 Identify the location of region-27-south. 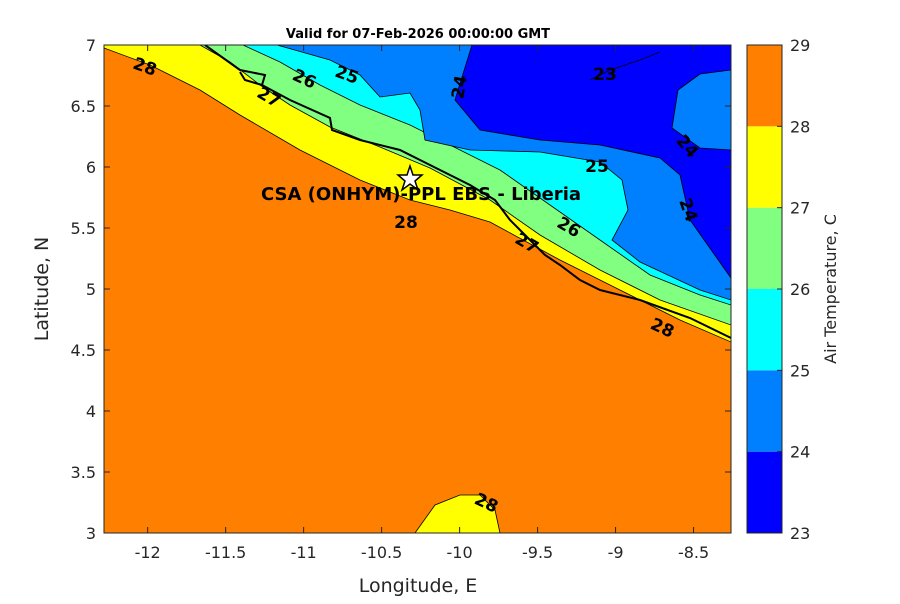
(457, 513).